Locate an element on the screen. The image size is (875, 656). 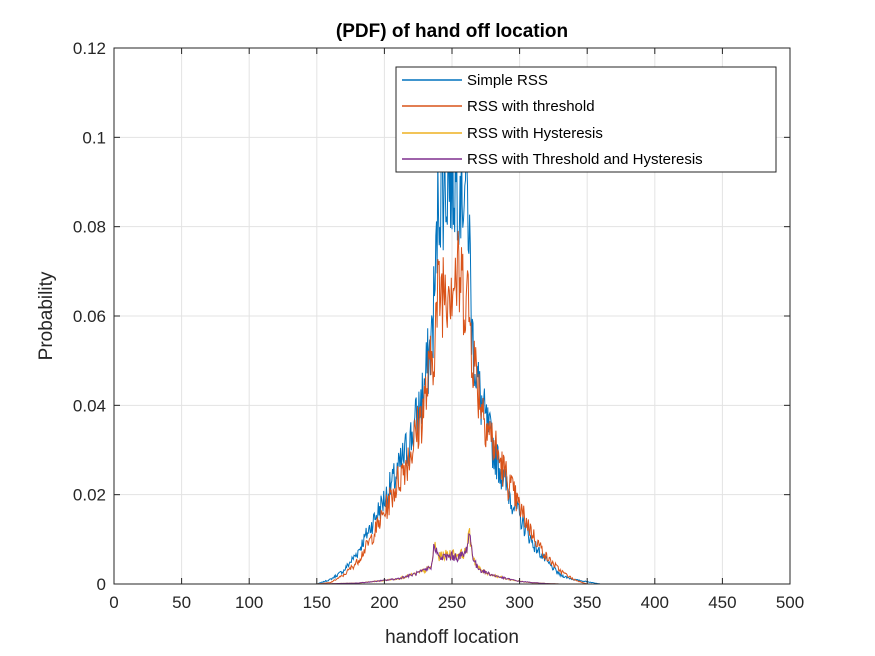
y-tick-label: 0.06 is located at coordinates (89, 316).